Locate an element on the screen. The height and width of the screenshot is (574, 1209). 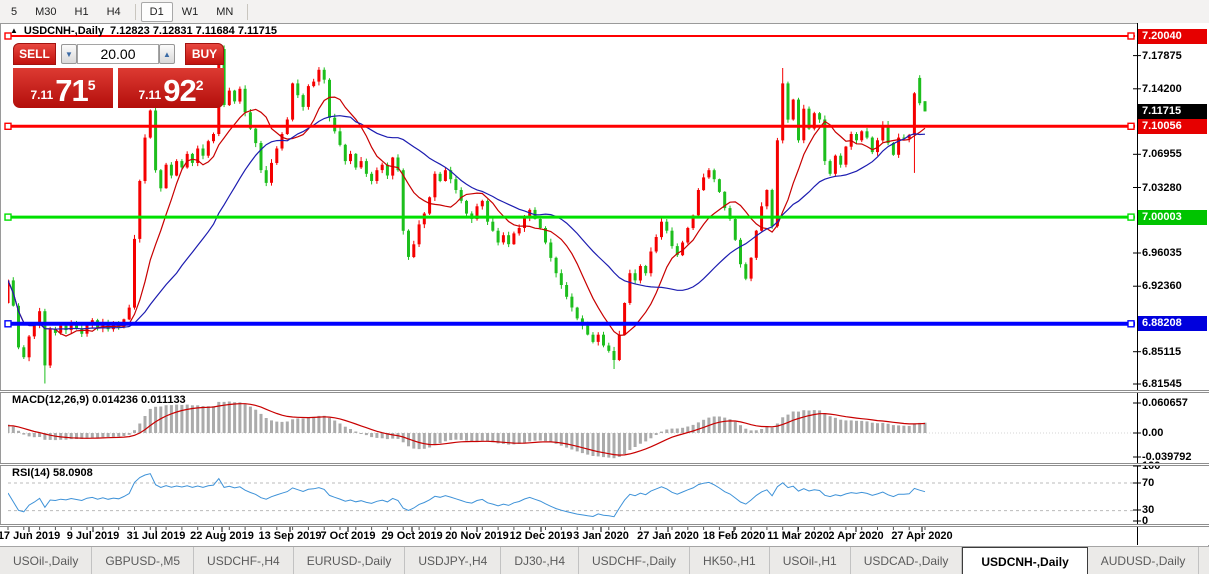
sell-price-big: 71 is located at coordinates (71, 90).